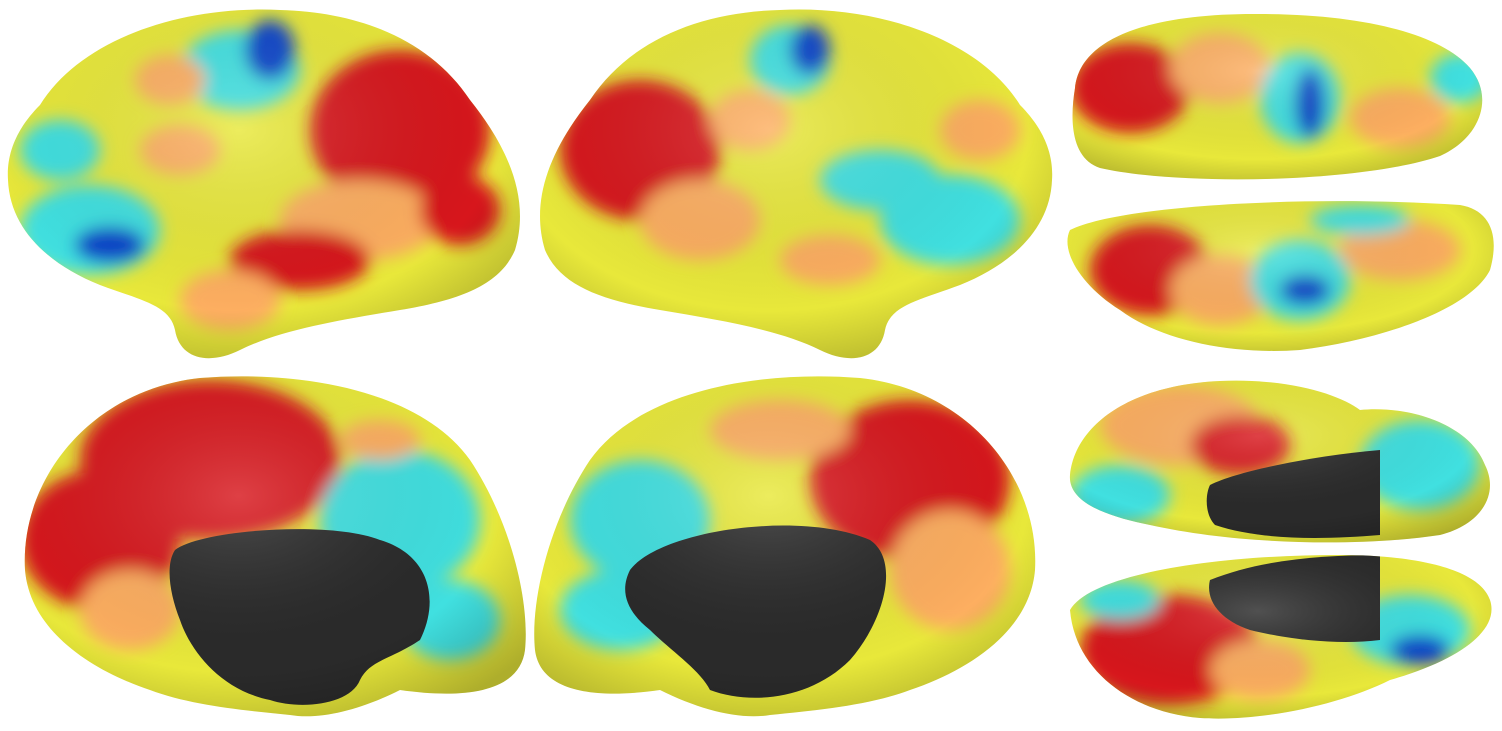 This screenshot has width=1502, height=731. What do you see at coordinates (1279, 461) in the screenshot?
I see `anterior-medial-view` at bounding box center [1279, 461].